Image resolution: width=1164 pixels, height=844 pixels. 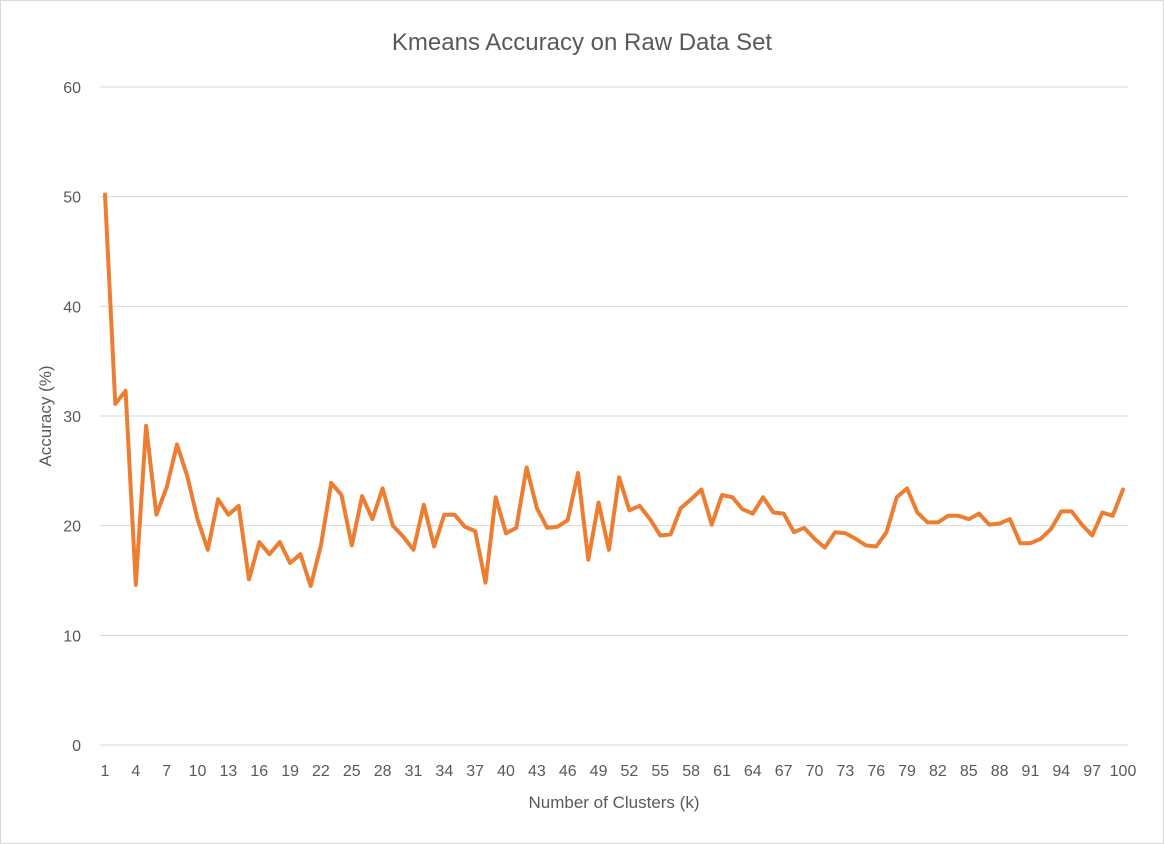 I want to click on y-tick-label: 40, so click(x=72, y=307).